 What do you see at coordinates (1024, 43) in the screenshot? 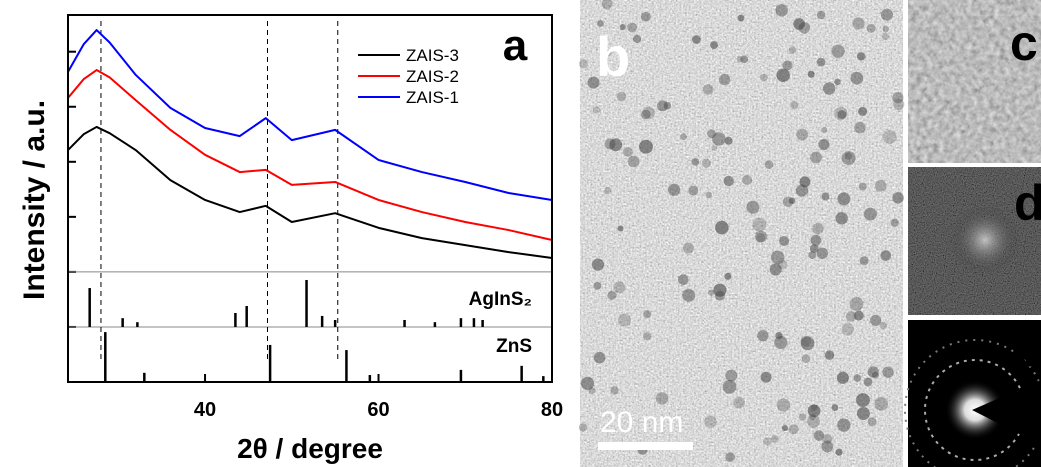
I see `panel-label: c` at bounding box center [1024, 43].